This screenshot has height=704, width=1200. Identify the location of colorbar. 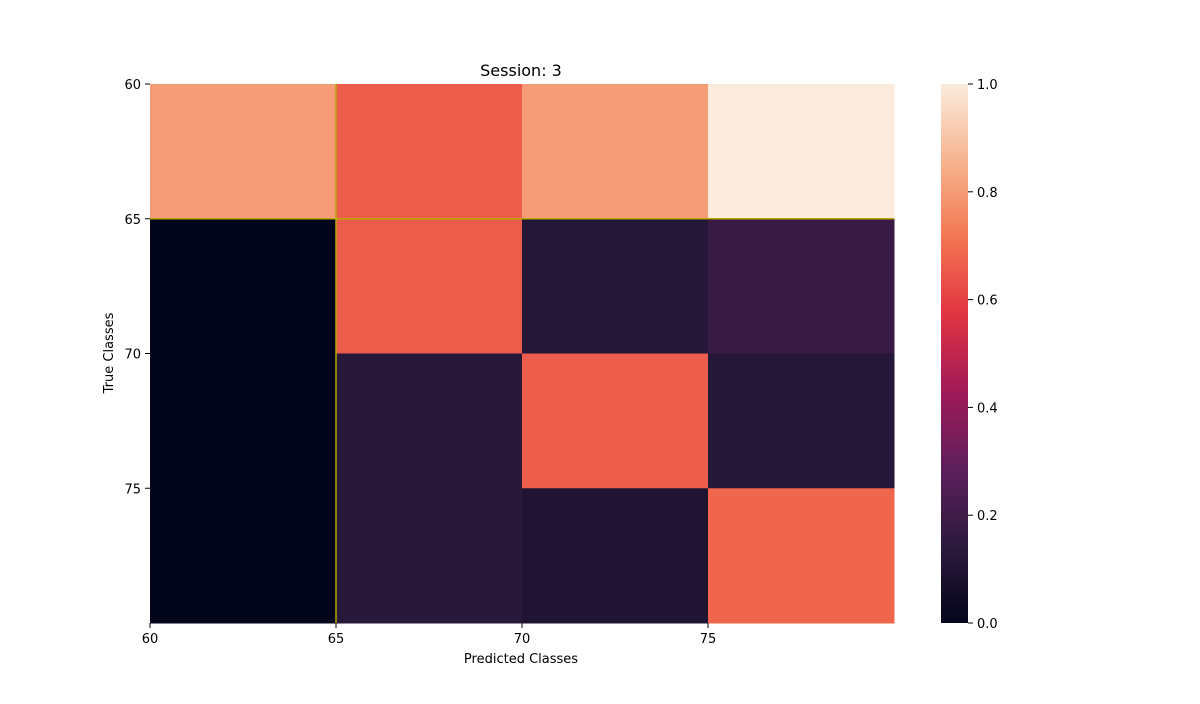
(954, 353).